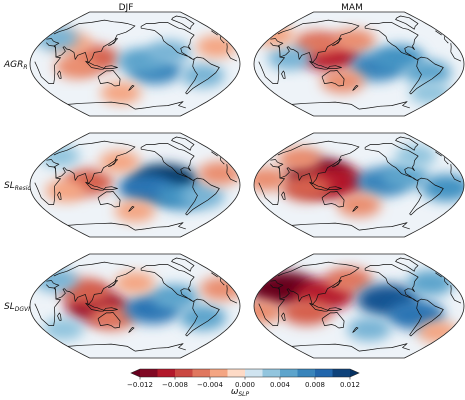 The image size is (465, 400). Describe the element at coordinates (9, 307) in the screenshot. I see `row-label-sl-dgvms-main: SL` at that location.